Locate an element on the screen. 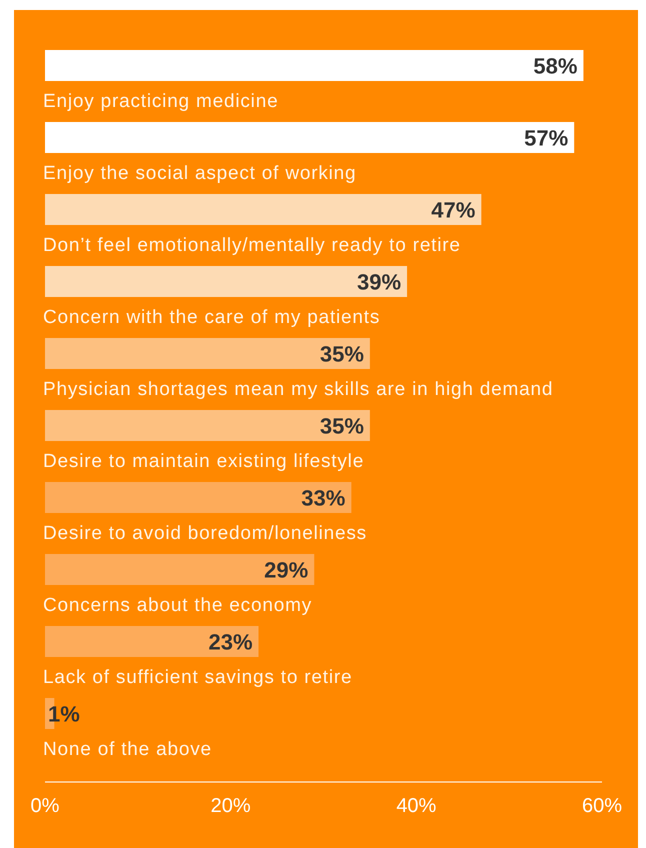 Image resolution: width=646 pixels, height=848 pixels. data-label: 47% is located at coordinates (453, 210).